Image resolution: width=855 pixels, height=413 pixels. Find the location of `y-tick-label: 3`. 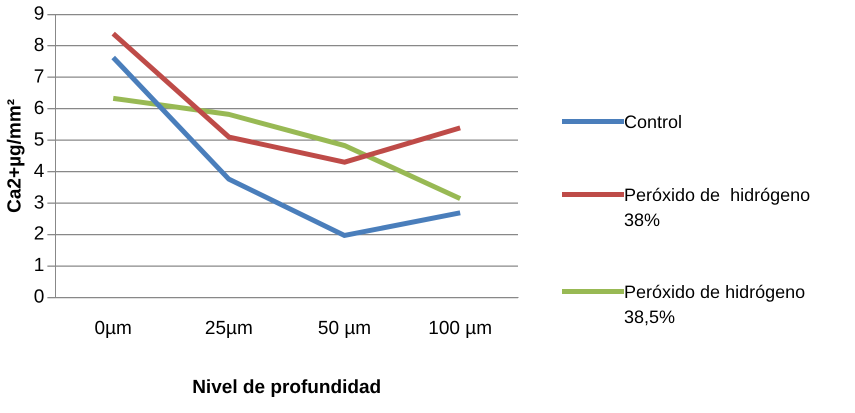

y-tick-label: 3 is located at coordinates (39, 203).